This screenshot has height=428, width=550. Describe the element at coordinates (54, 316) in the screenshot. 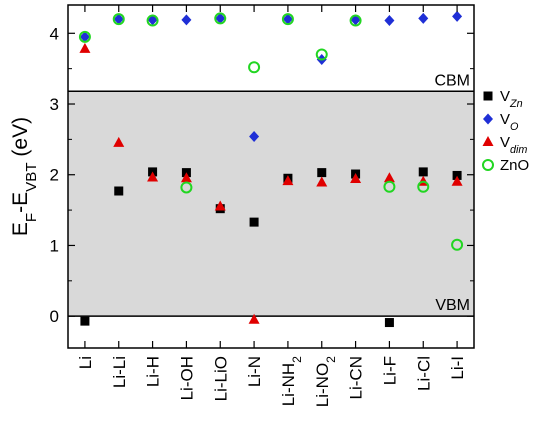

I see `y-tick-label: 0` at that location.